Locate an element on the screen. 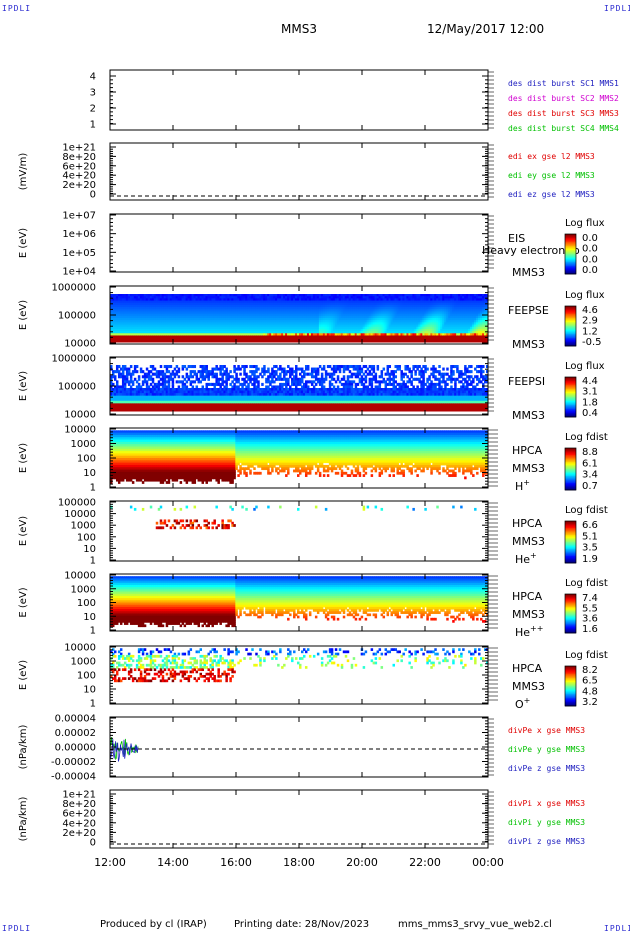 This screenshot has width=630, height=934. legend-entry: edi ez gse l2 MMS3 is located at coordinates (551, 194).